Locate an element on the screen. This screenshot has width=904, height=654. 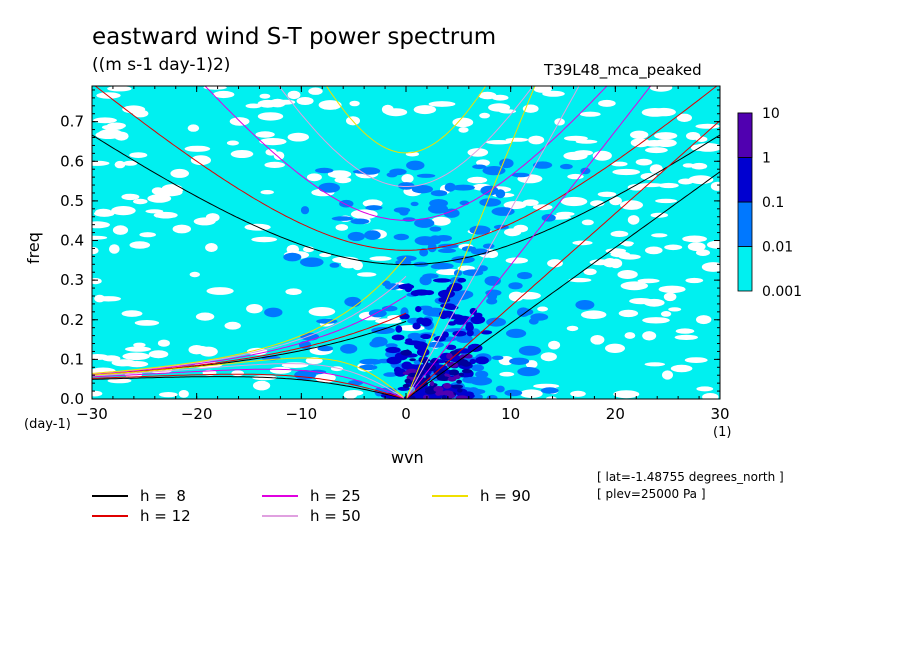
legend-label: h = 12 is located at coordinates (165, 516).